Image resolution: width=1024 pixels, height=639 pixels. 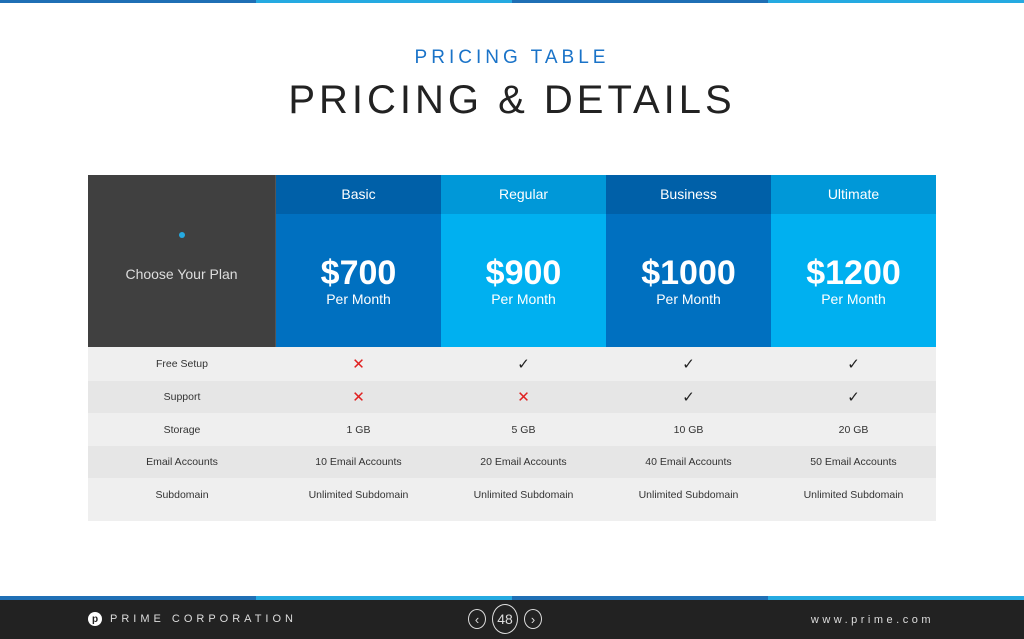 I want to click on plan-price-block: $1000 Per Month, so click(x=688, y=280).